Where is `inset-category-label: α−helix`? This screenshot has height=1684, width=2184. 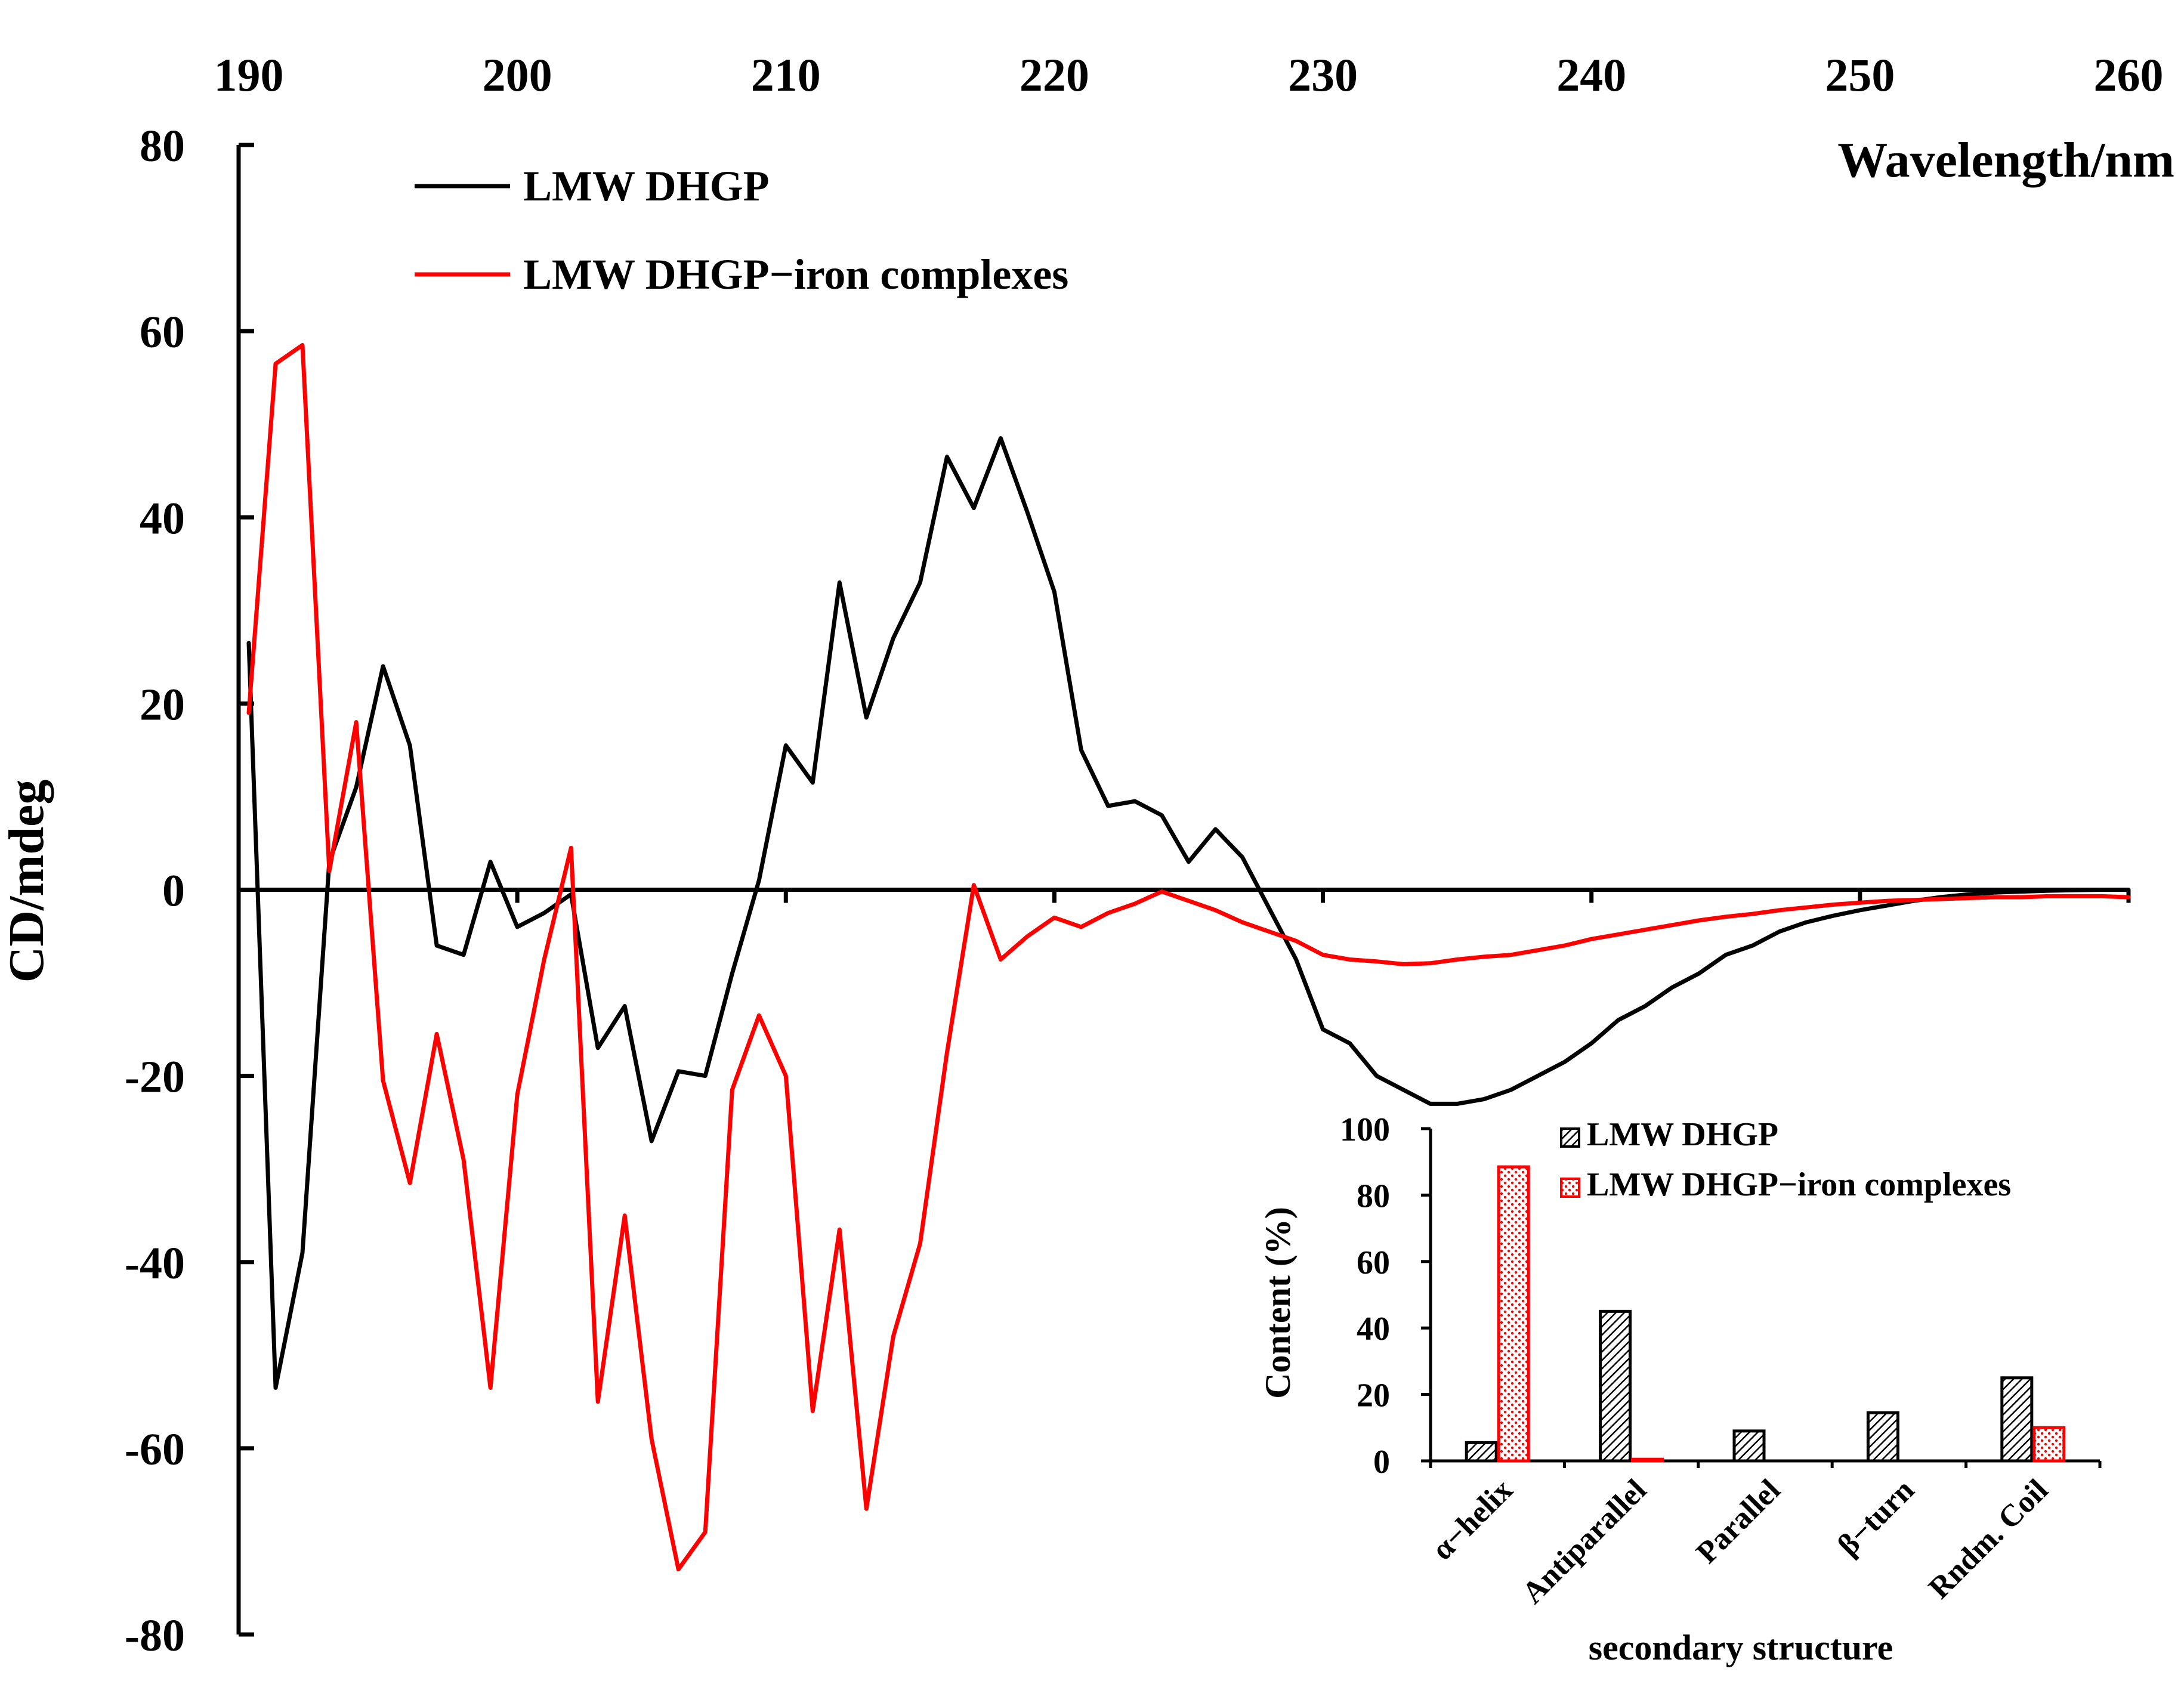
inset-category-label: α−helix is located at coordinates (1472, 1519).